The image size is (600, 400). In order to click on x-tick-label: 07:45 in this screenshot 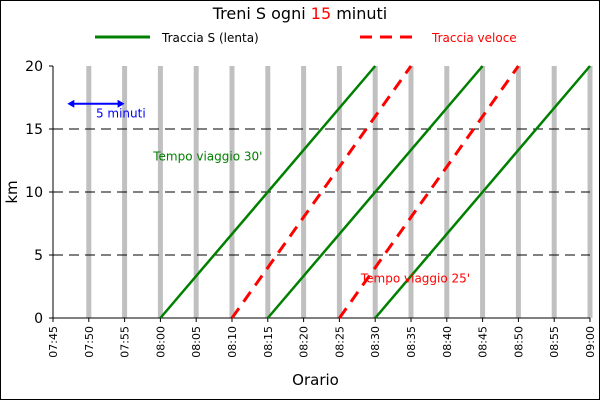, I will do `click(53, 342)`.